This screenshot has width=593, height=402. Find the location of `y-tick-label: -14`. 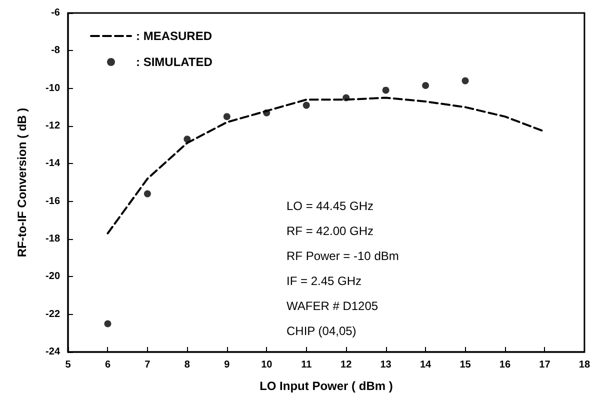

y-tick-label: -14 is located at coordinates (53, 164).